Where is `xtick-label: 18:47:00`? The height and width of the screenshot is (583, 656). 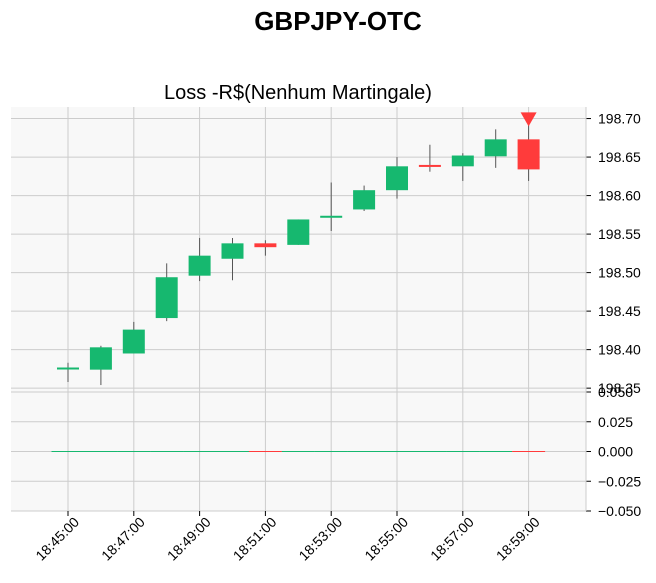
xtick-label: 18:47:00 is located at coordinates (123, 539).